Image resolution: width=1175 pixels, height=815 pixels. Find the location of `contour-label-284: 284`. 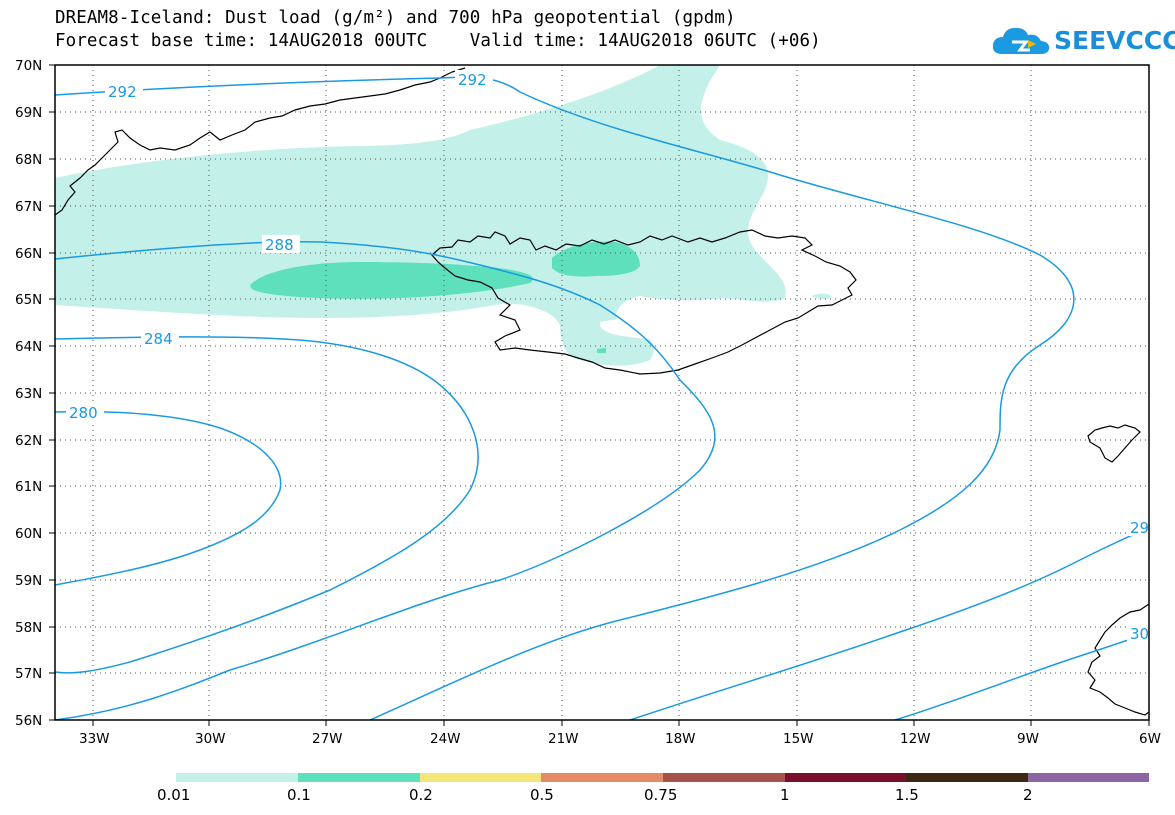

contour-label-284: 284 is located at coordinates (158, 339).